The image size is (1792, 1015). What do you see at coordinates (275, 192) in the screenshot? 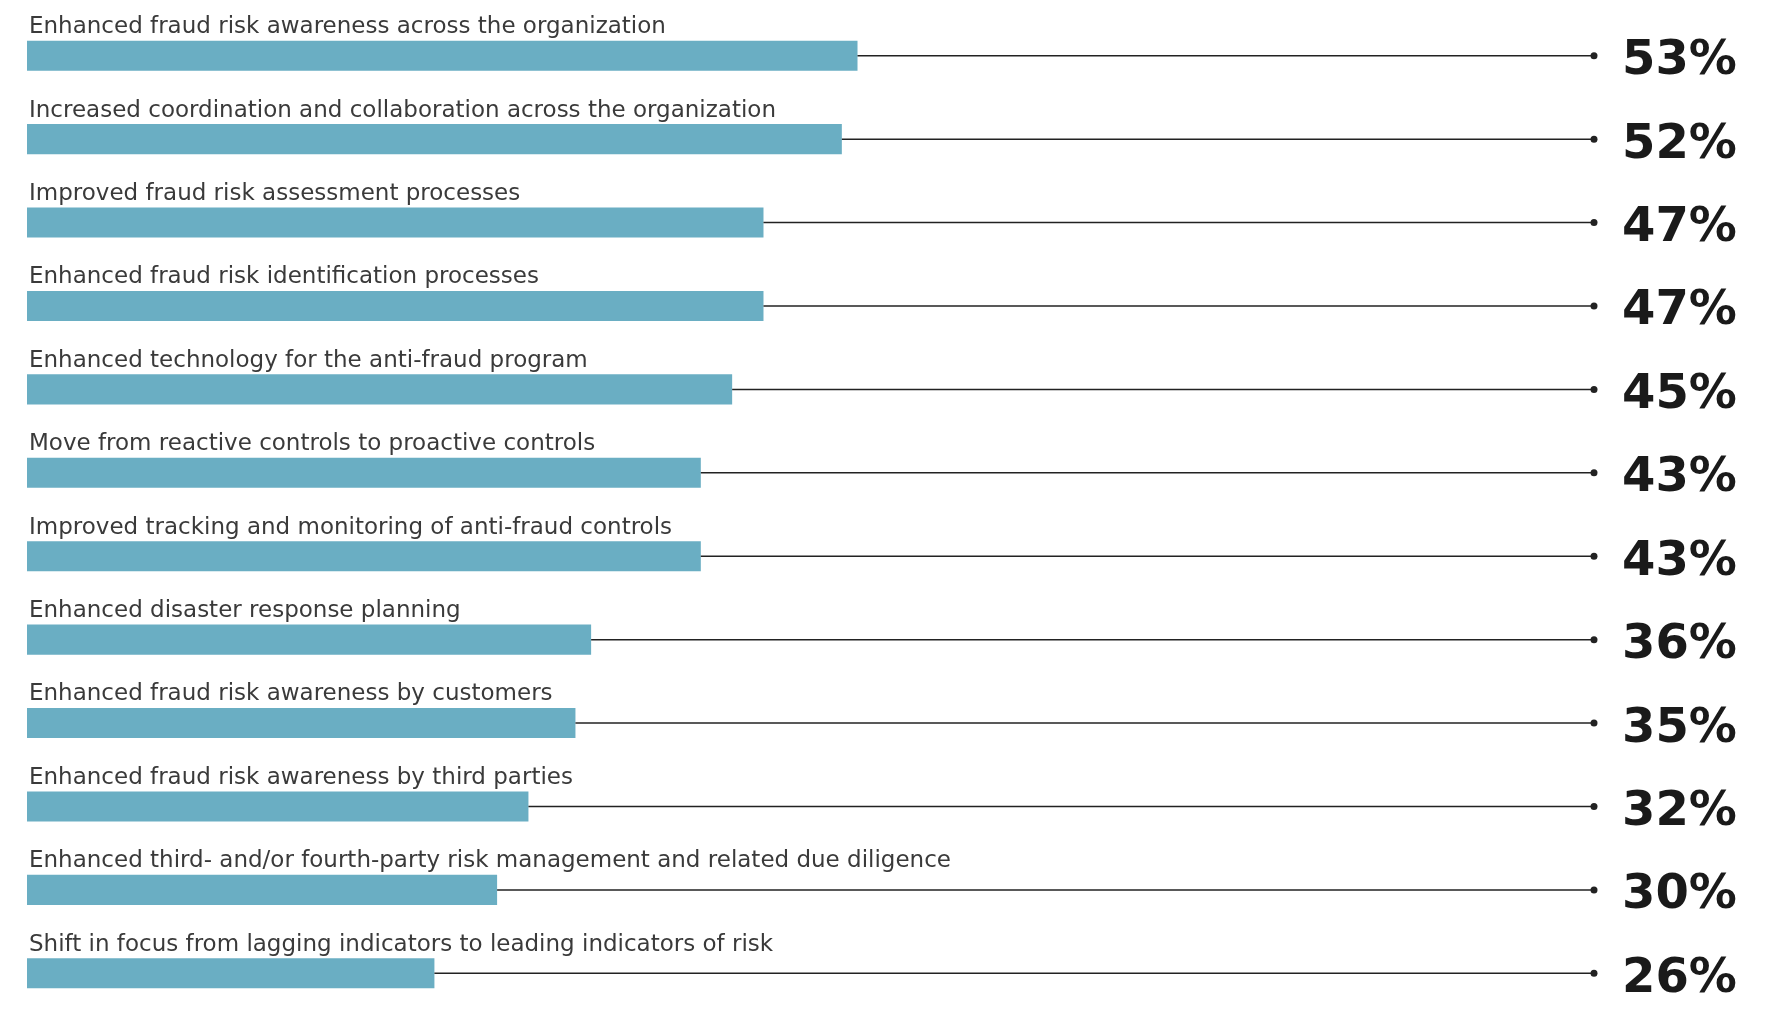
I see `y-tick-label: Improved fraud risk assessment processes` at bounding box center [275, 192].